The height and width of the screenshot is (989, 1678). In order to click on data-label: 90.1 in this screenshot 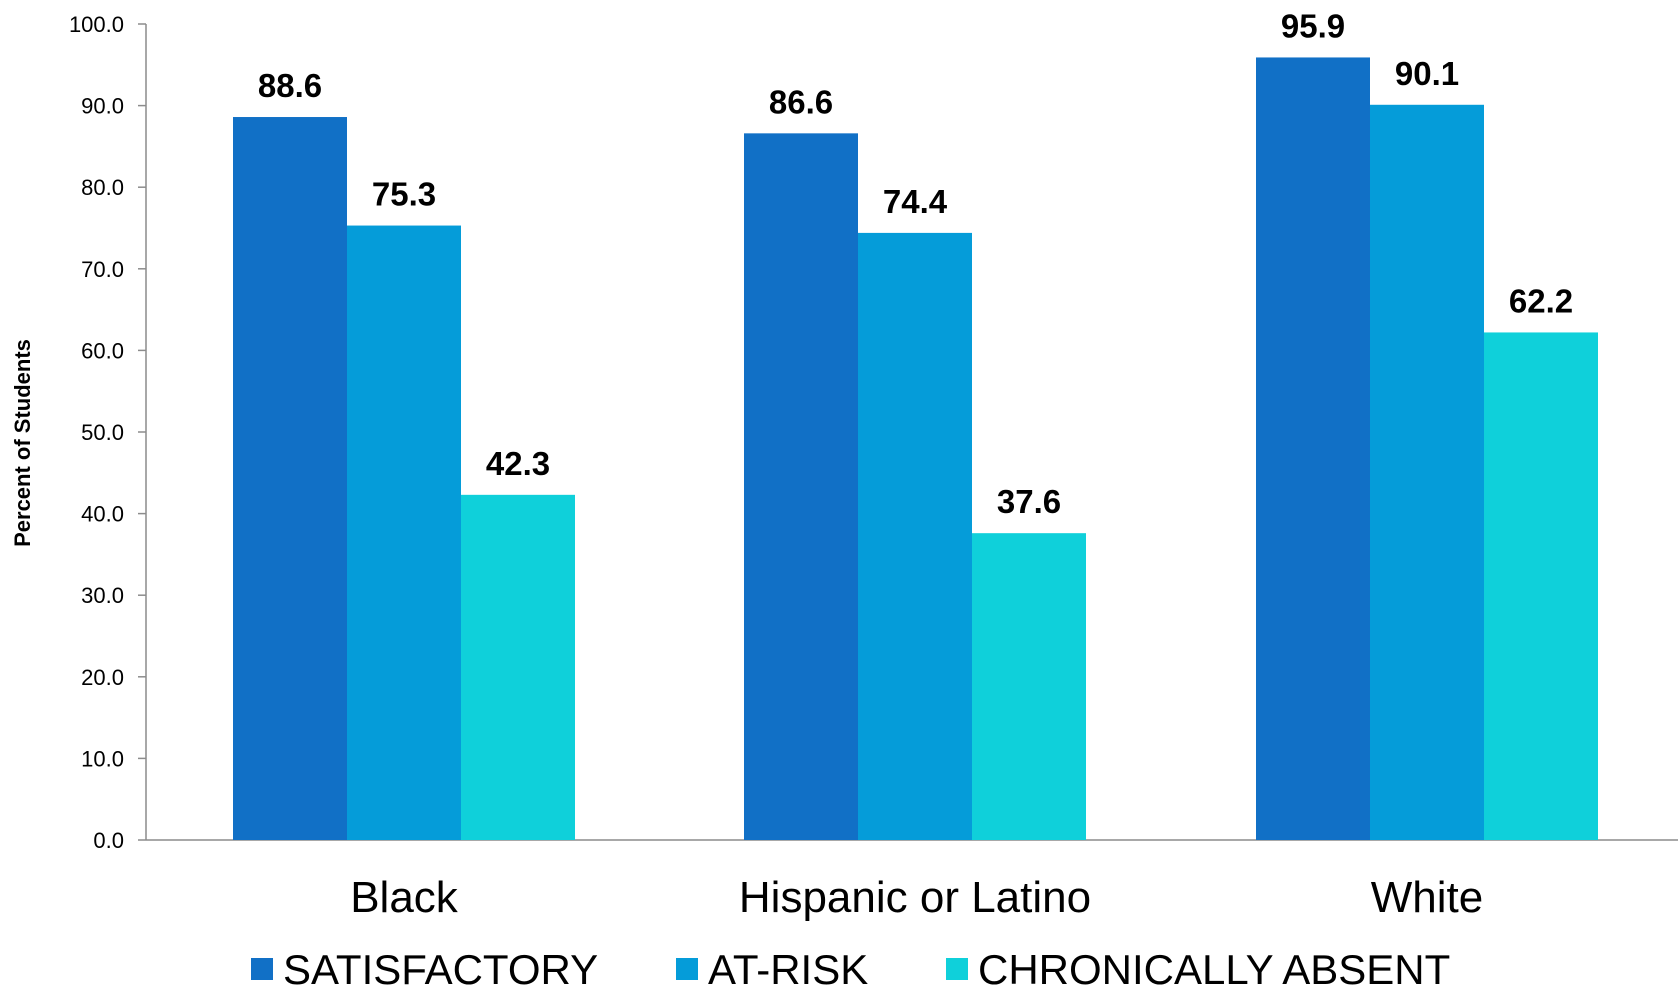, I will do `click(1427, 73)`.